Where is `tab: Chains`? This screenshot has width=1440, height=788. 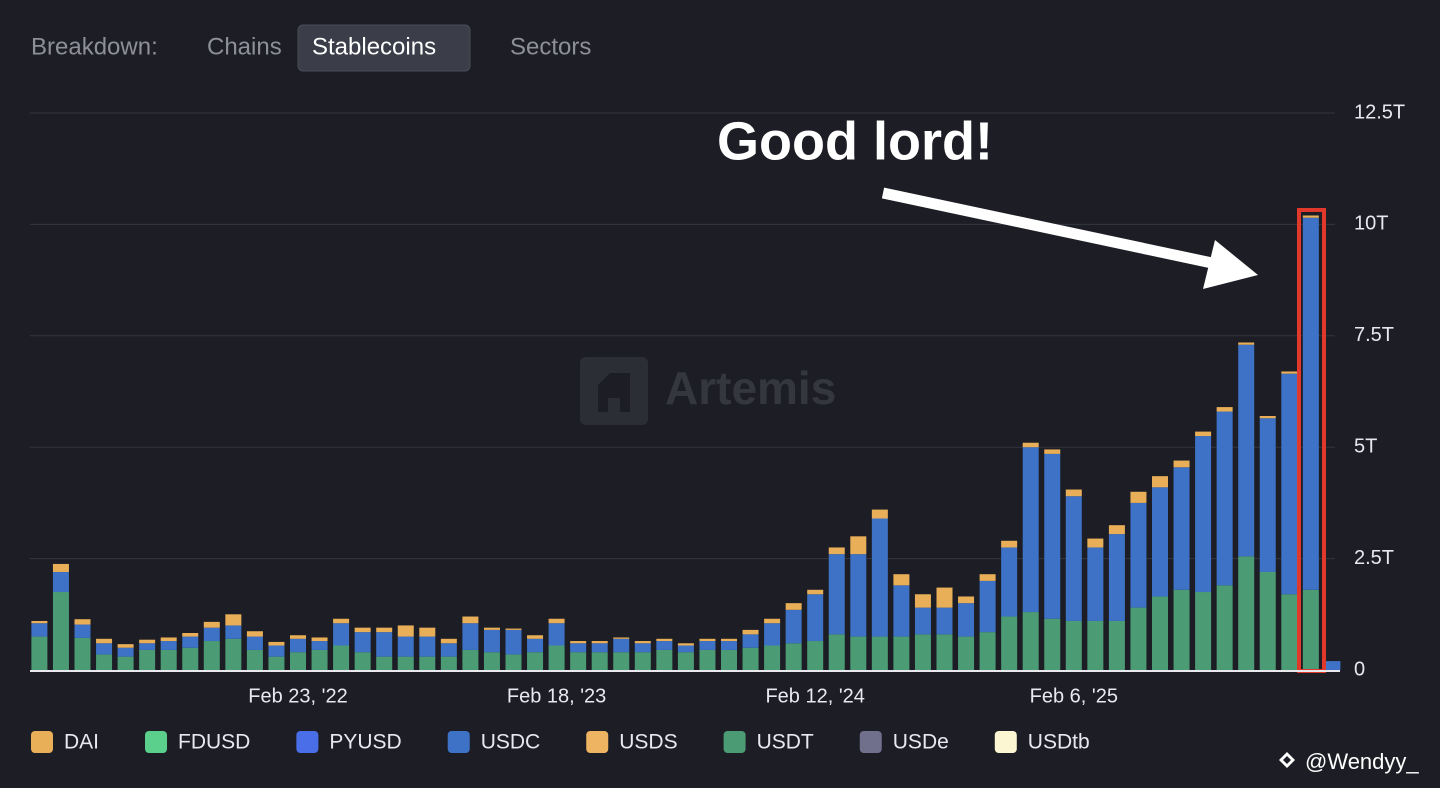 tab: Chains is located at coordinates (244, 46).